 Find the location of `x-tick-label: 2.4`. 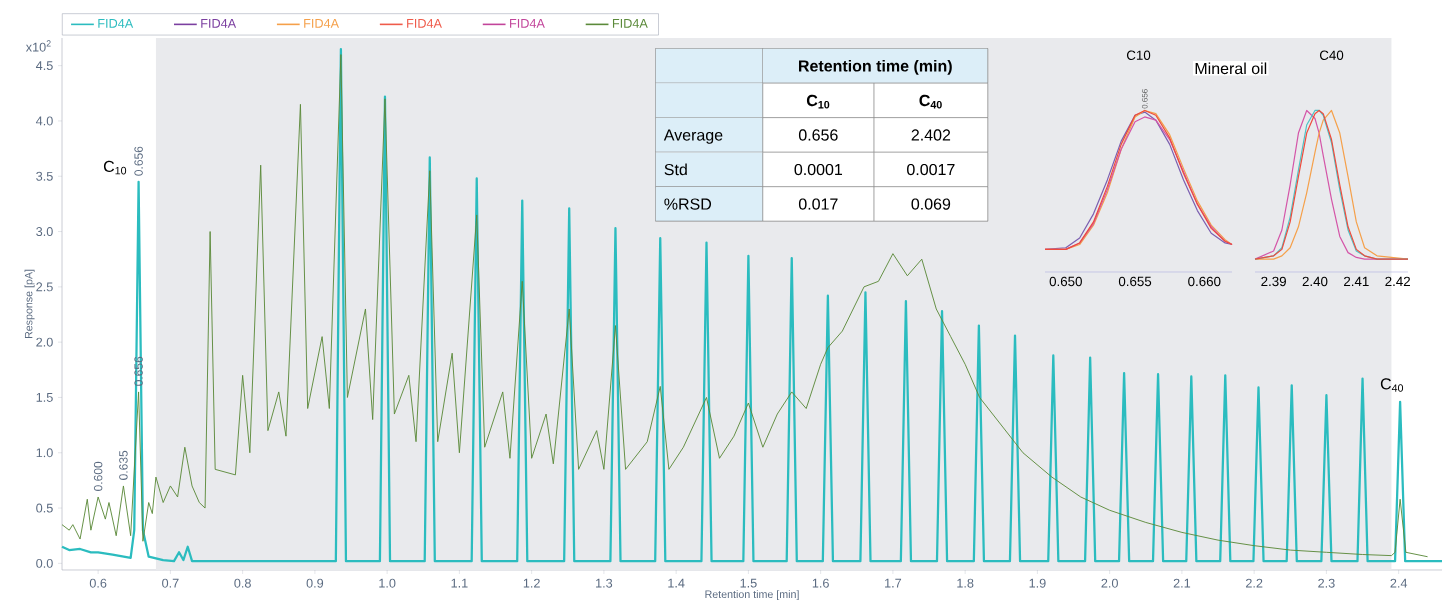

x-tick-label: 2.4 is located at coordinates (1399, 583).